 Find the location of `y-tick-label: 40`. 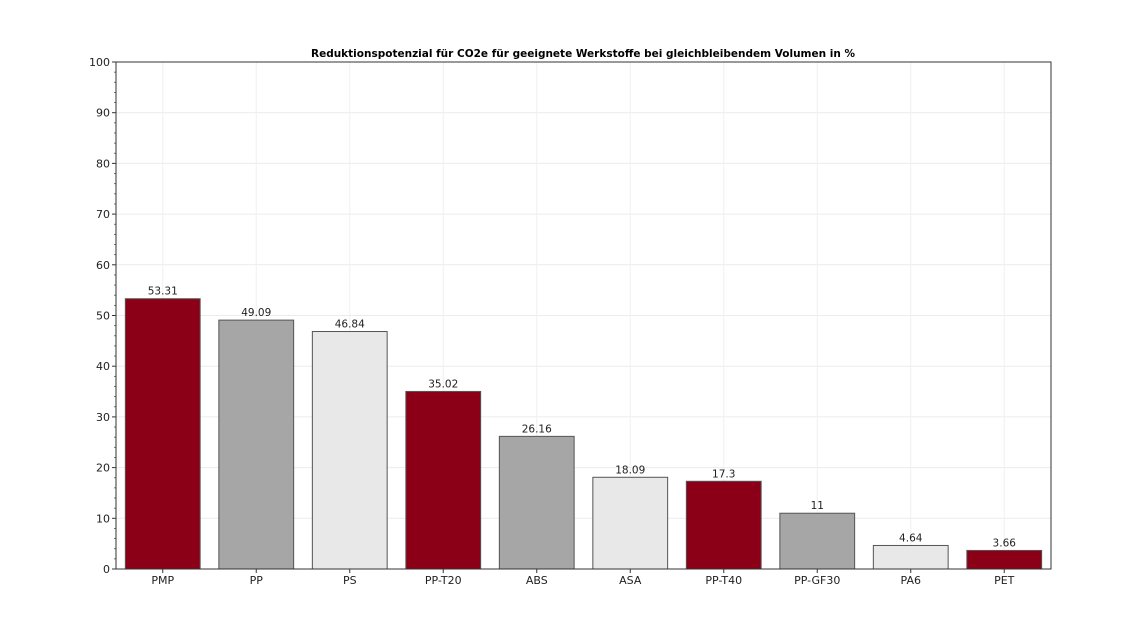

y-tick-label: 40 is located at coordinates (103, 366).